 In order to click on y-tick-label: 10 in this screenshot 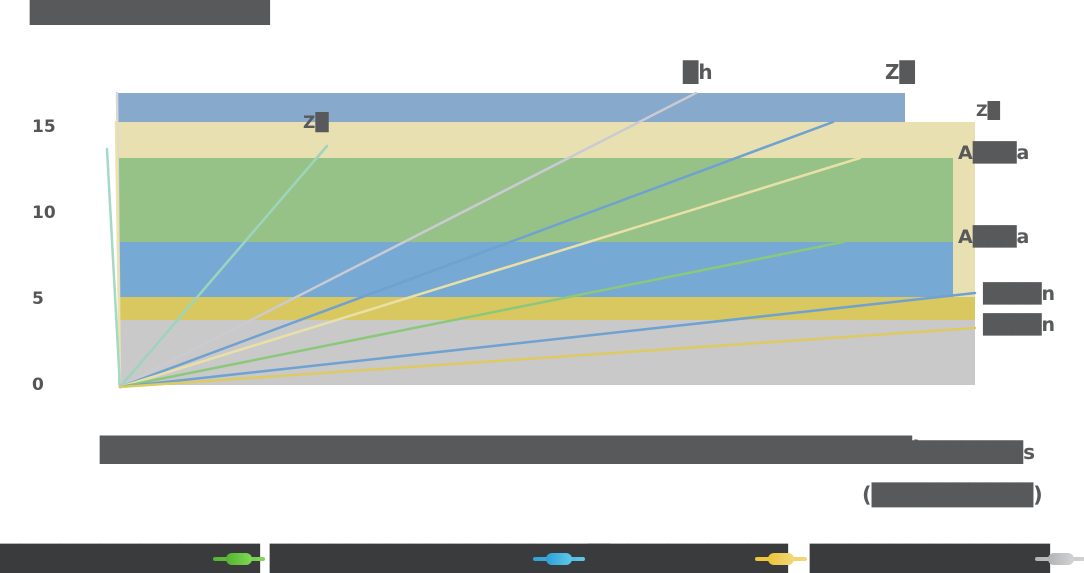, I will do `click(44, 213)`.